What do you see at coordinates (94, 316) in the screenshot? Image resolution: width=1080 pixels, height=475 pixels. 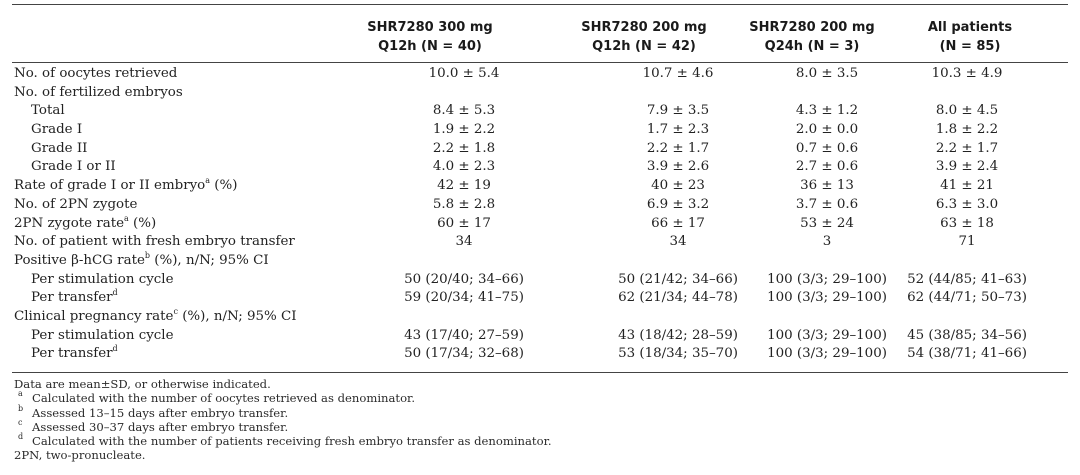 I see `row-label-text: Clinical pregnancy rate` at bounding box center [94, 316].